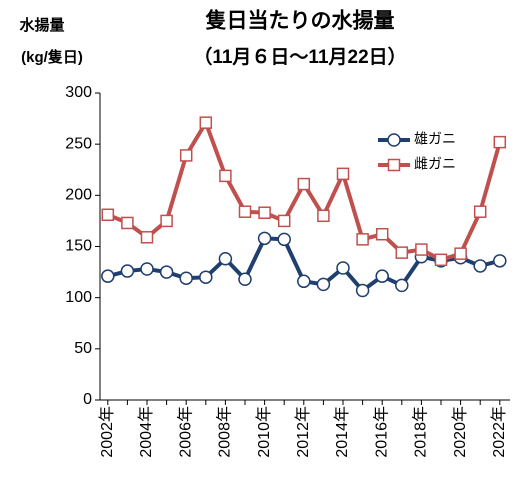  What do you see at coordinates (303, 432) in the screenshot?
I see `x-tick-label: 2012年` at bounding box center [303, 432].